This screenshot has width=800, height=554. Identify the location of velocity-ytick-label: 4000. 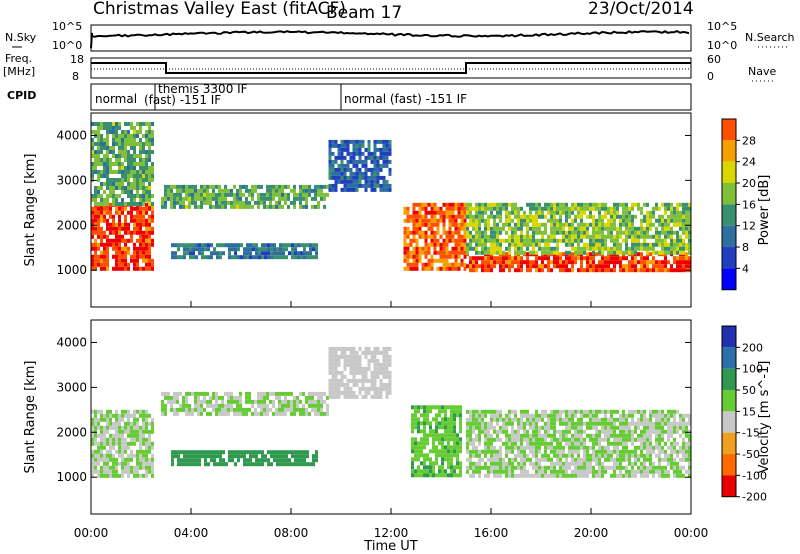
(71, 342).